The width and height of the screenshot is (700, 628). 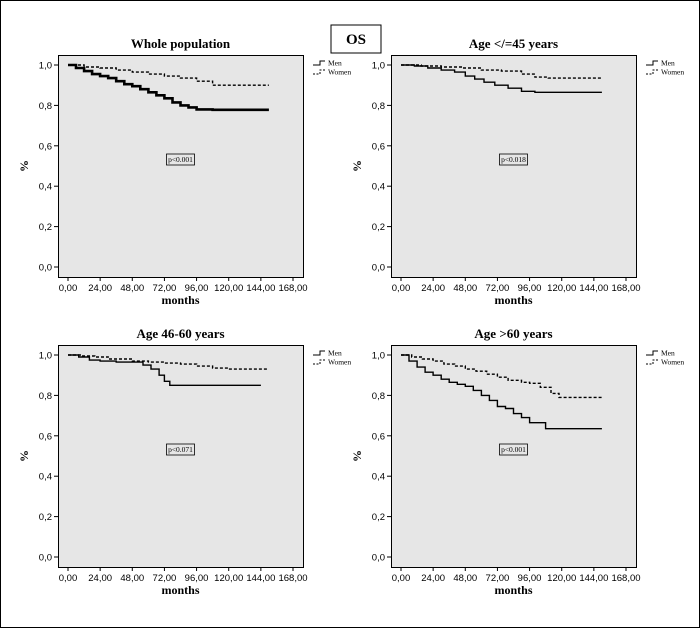 I want to click on p-value-annotation: p<0.071, so click(x=180, y=449).